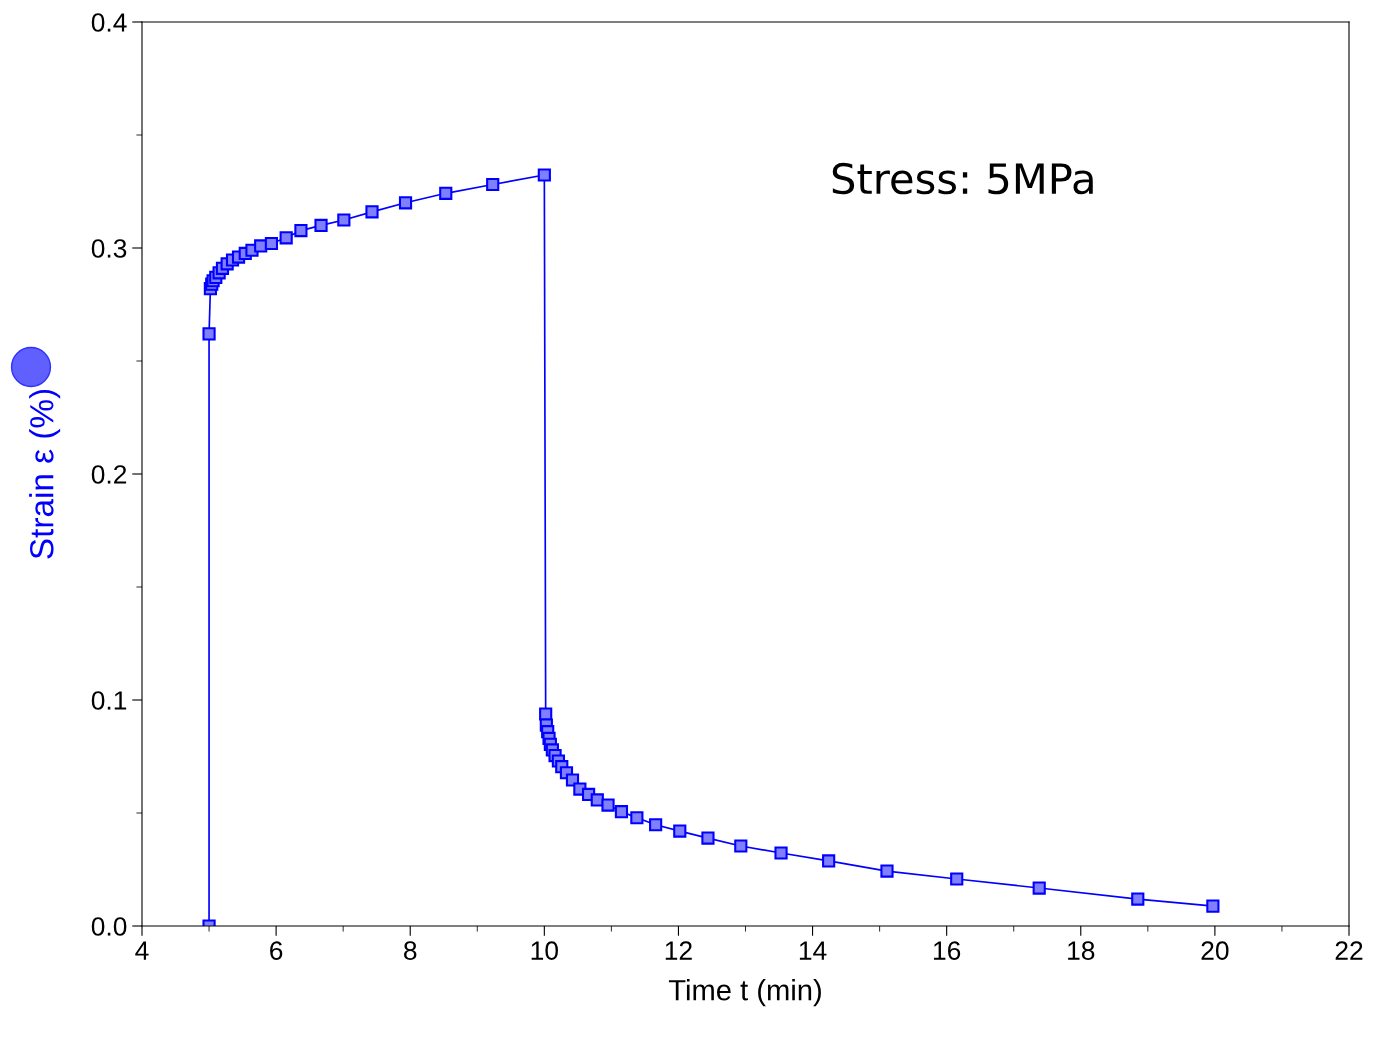  I want to click on x-tick-label: 12, so click(678, 950).